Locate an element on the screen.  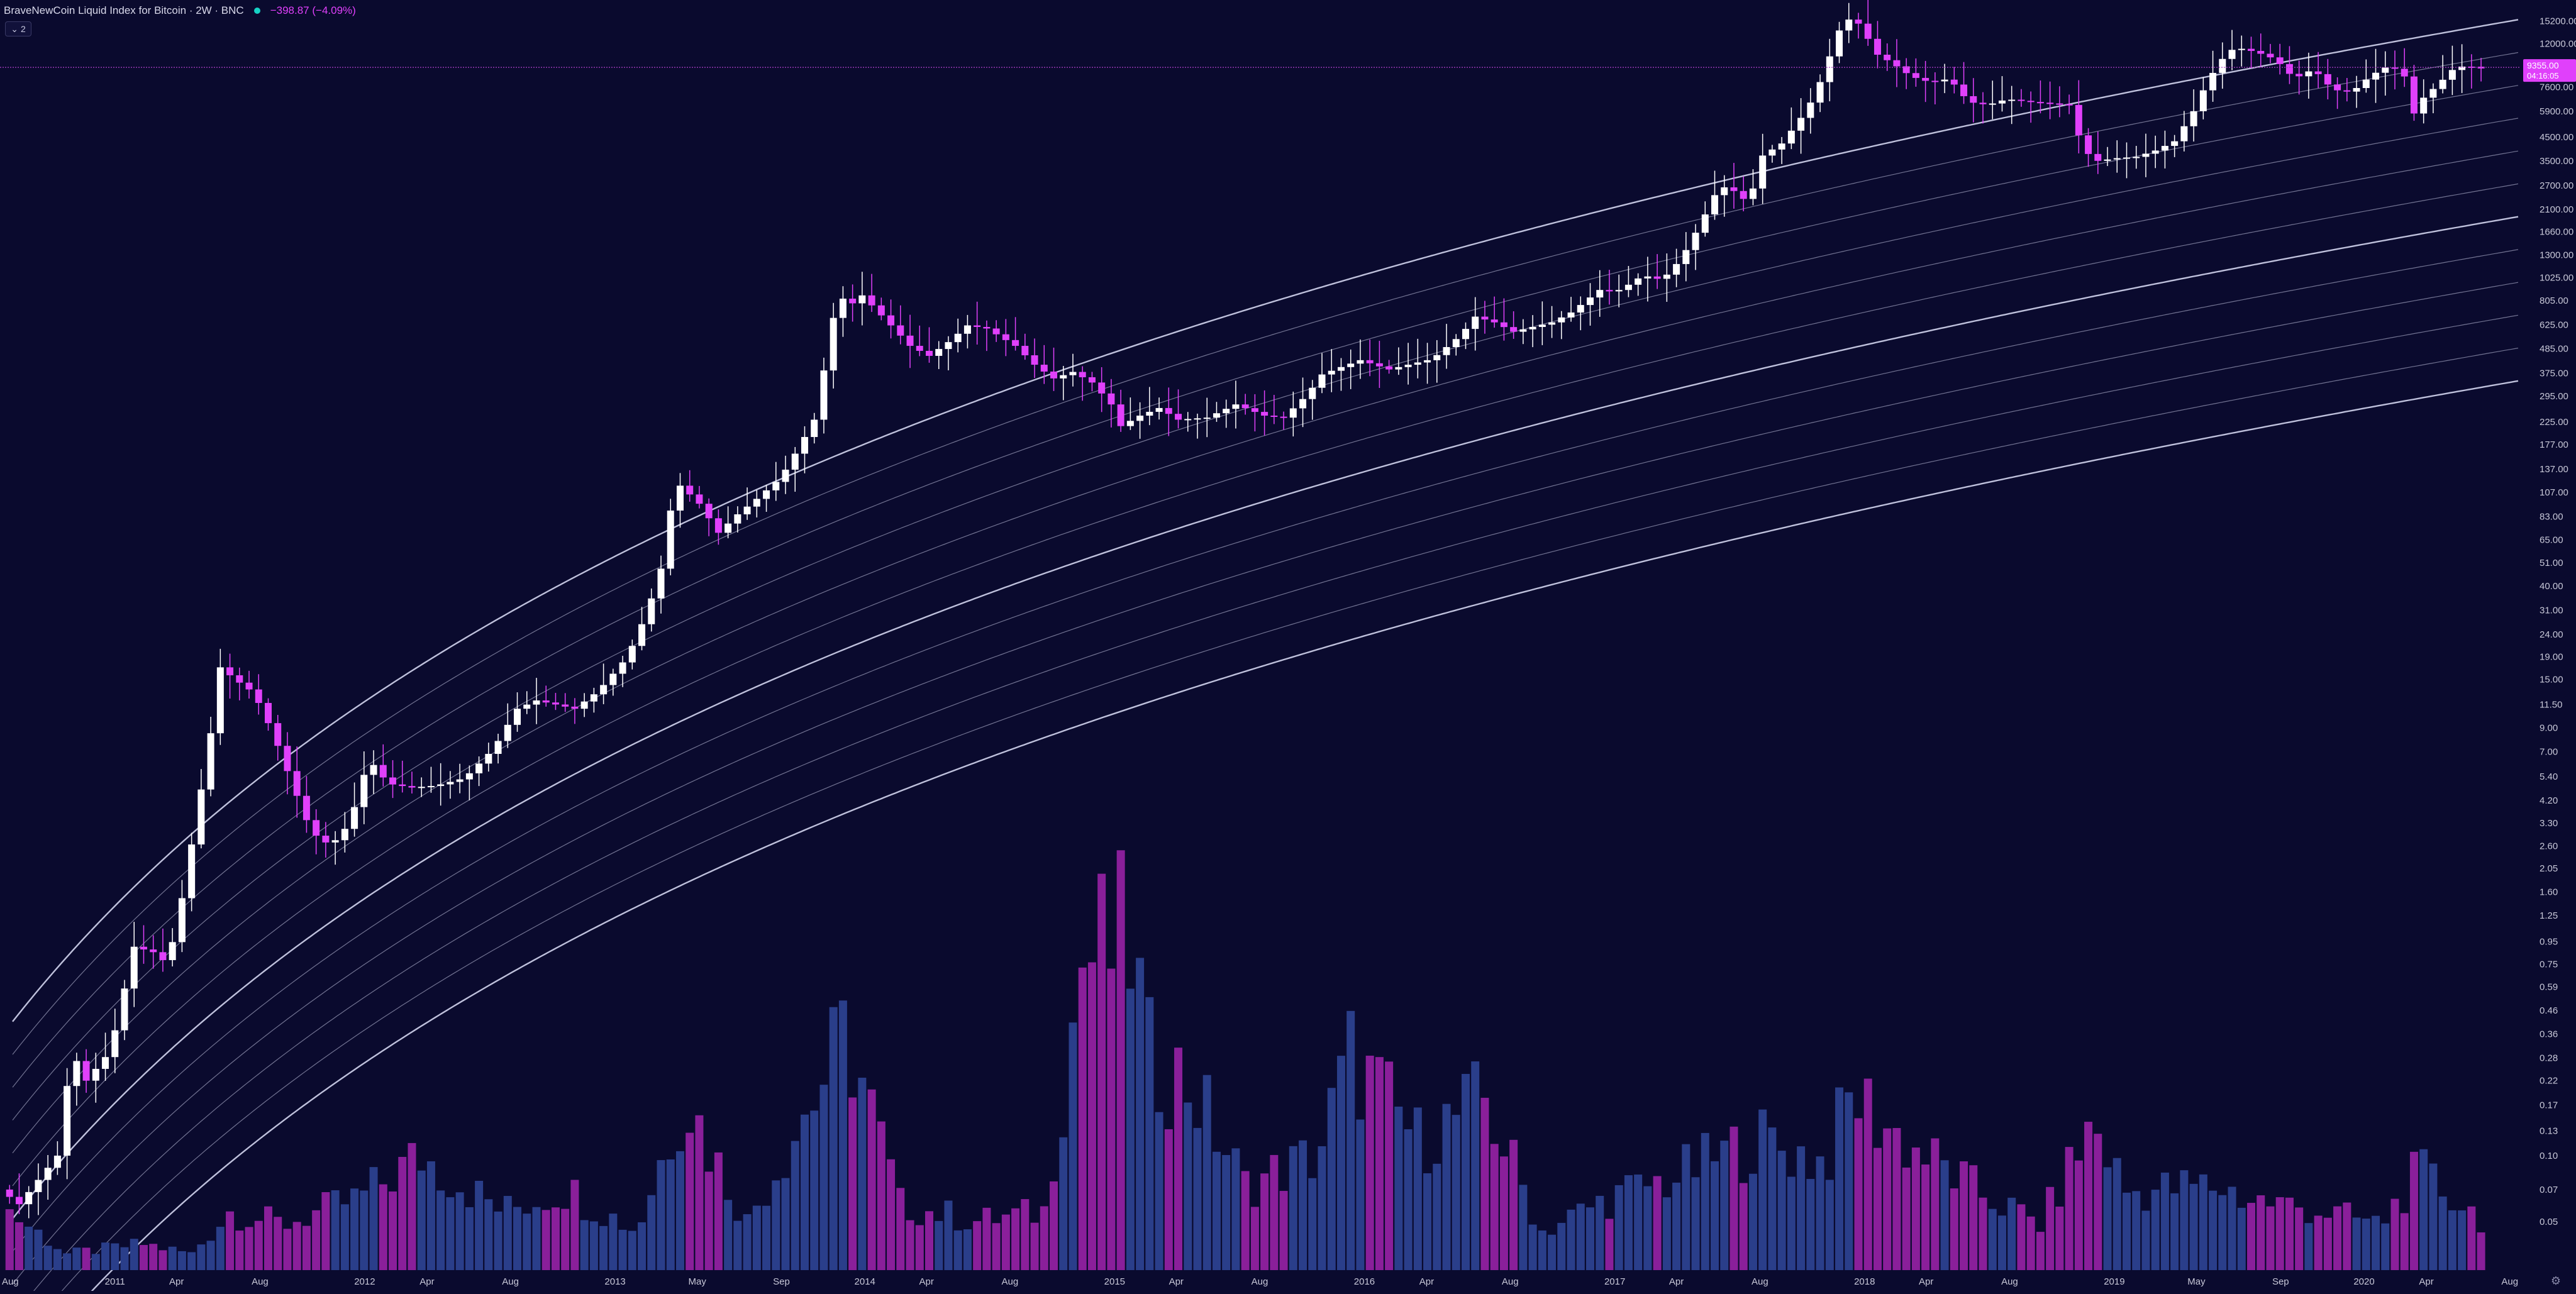
price-tick-label: 7600.00 is located at coordinates (2556, 87).